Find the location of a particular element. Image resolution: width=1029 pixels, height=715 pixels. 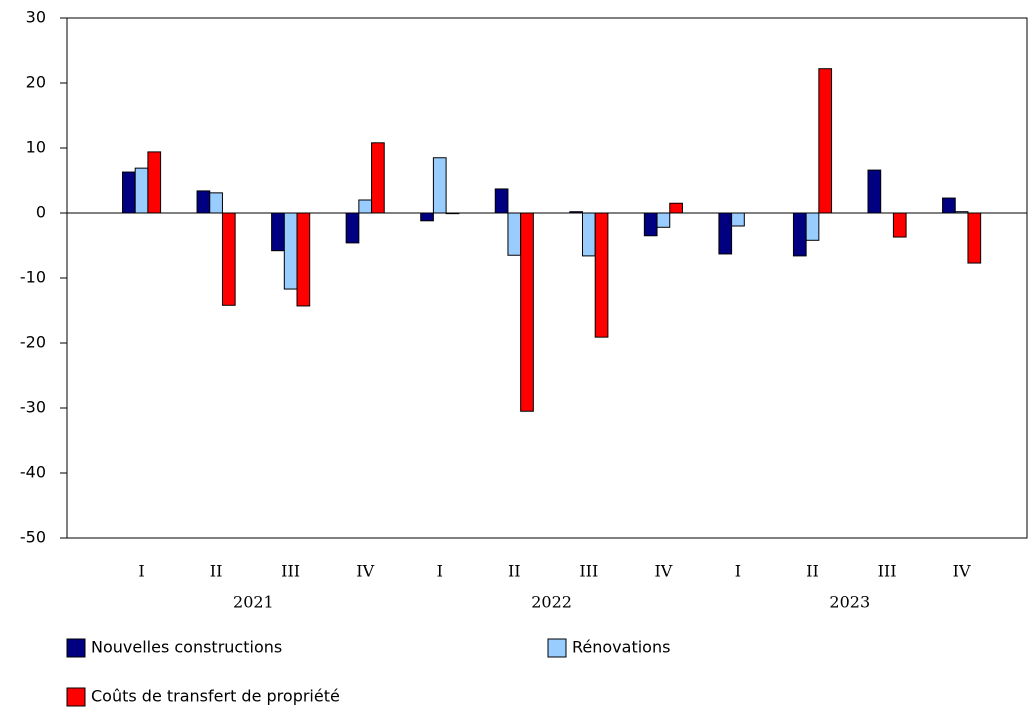

y-tick-label: 10 is located at coordinates (36, 147).